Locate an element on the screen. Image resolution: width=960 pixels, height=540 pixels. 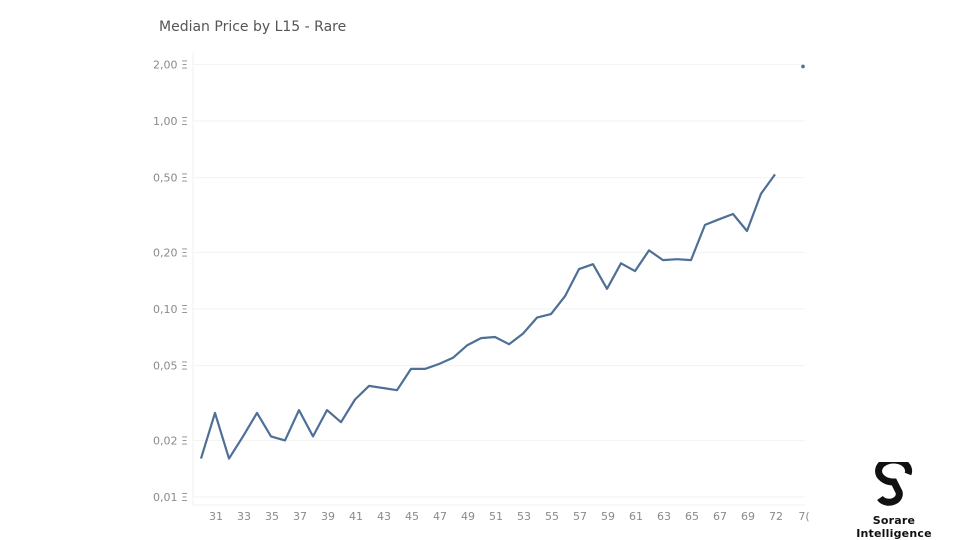
x-tick-label: 61 is located at coordinates (636, 516).